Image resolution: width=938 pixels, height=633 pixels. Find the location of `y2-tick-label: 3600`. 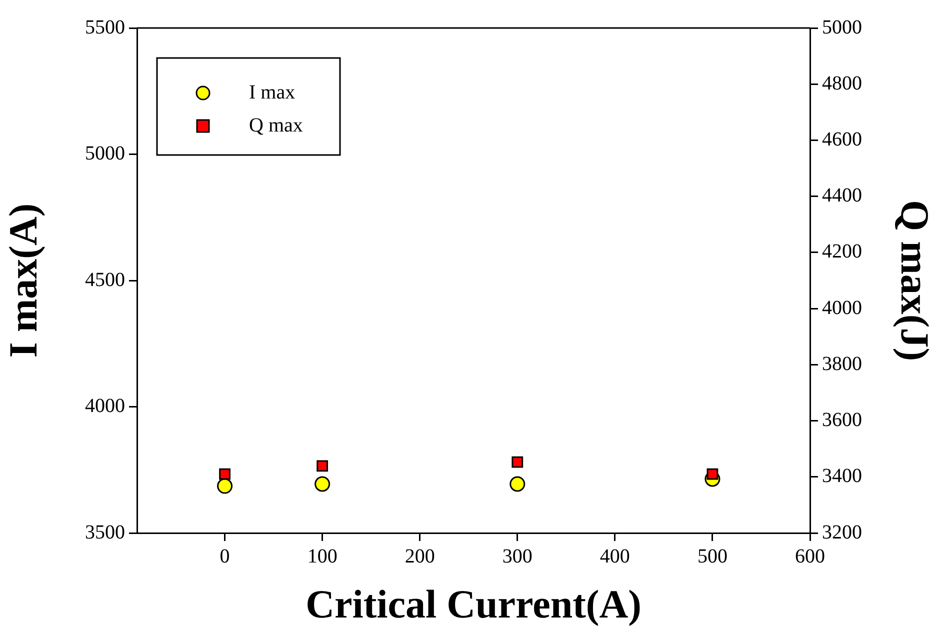

y2-tick-label: 3600 is located at coordinates (842, 420).